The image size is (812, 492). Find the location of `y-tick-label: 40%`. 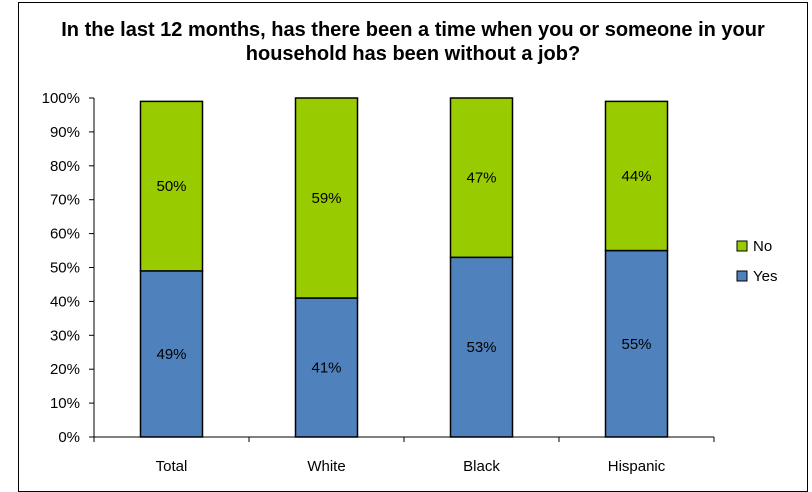

y-tick-label: 40% is located at coordinates (65, 301).